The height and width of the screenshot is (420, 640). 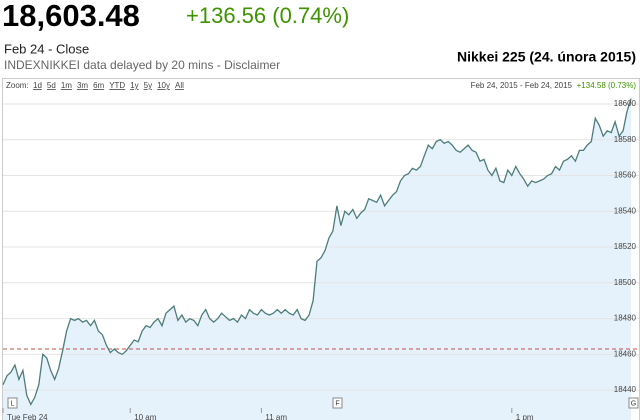 What do you see at coordinates (71, 16) in the screenshot?
I see `price: 18,603.48` at bounding box center [71, 16].